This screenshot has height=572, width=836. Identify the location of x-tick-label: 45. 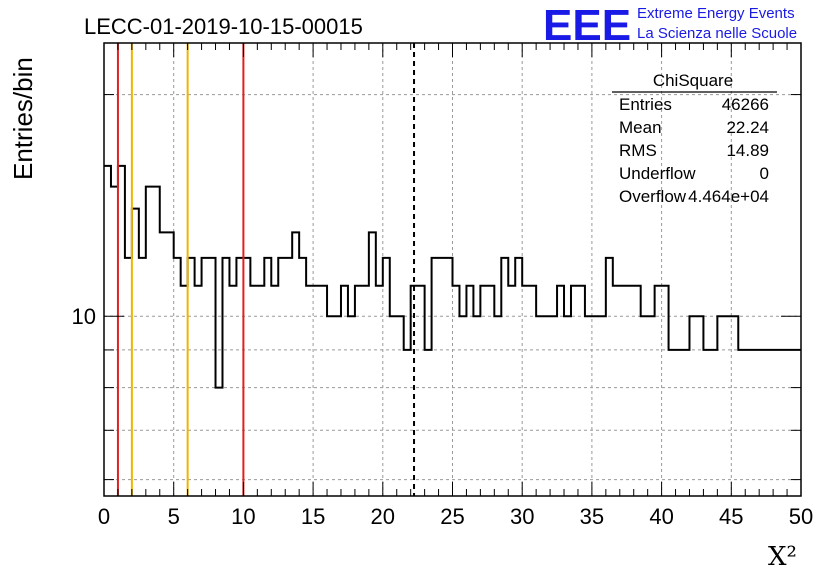
(731, 516).